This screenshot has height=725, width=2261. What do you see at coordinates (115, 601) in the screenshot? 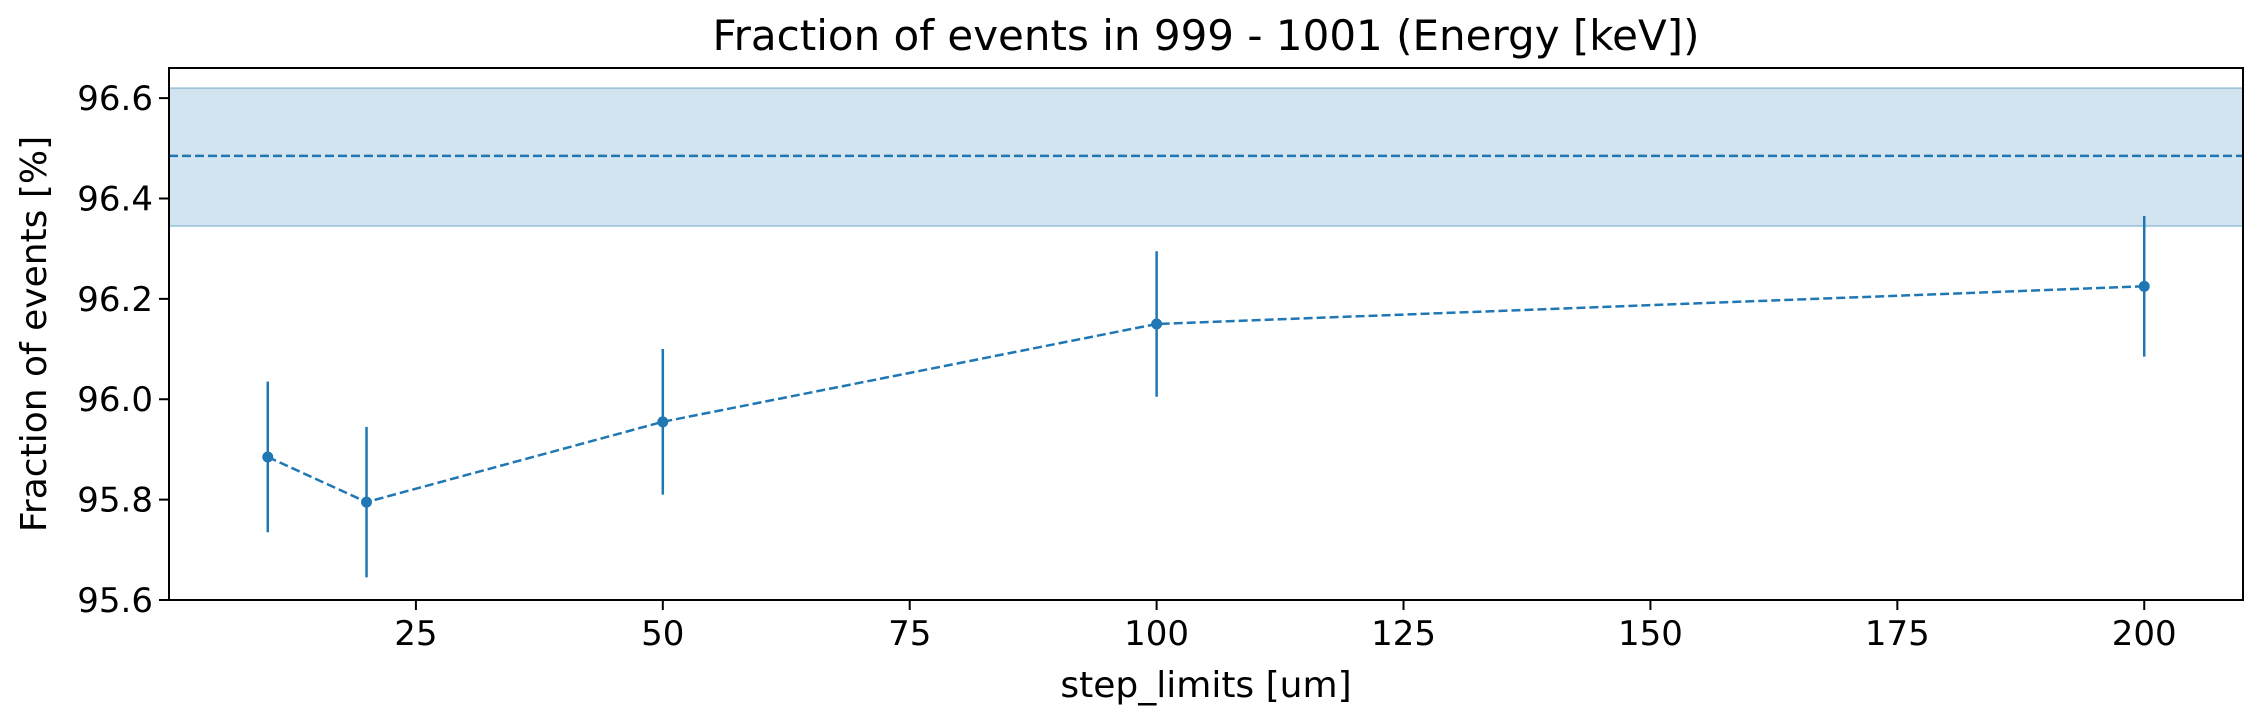
I see `y-tick-label: 95.6` at bounding box center [115, 601].